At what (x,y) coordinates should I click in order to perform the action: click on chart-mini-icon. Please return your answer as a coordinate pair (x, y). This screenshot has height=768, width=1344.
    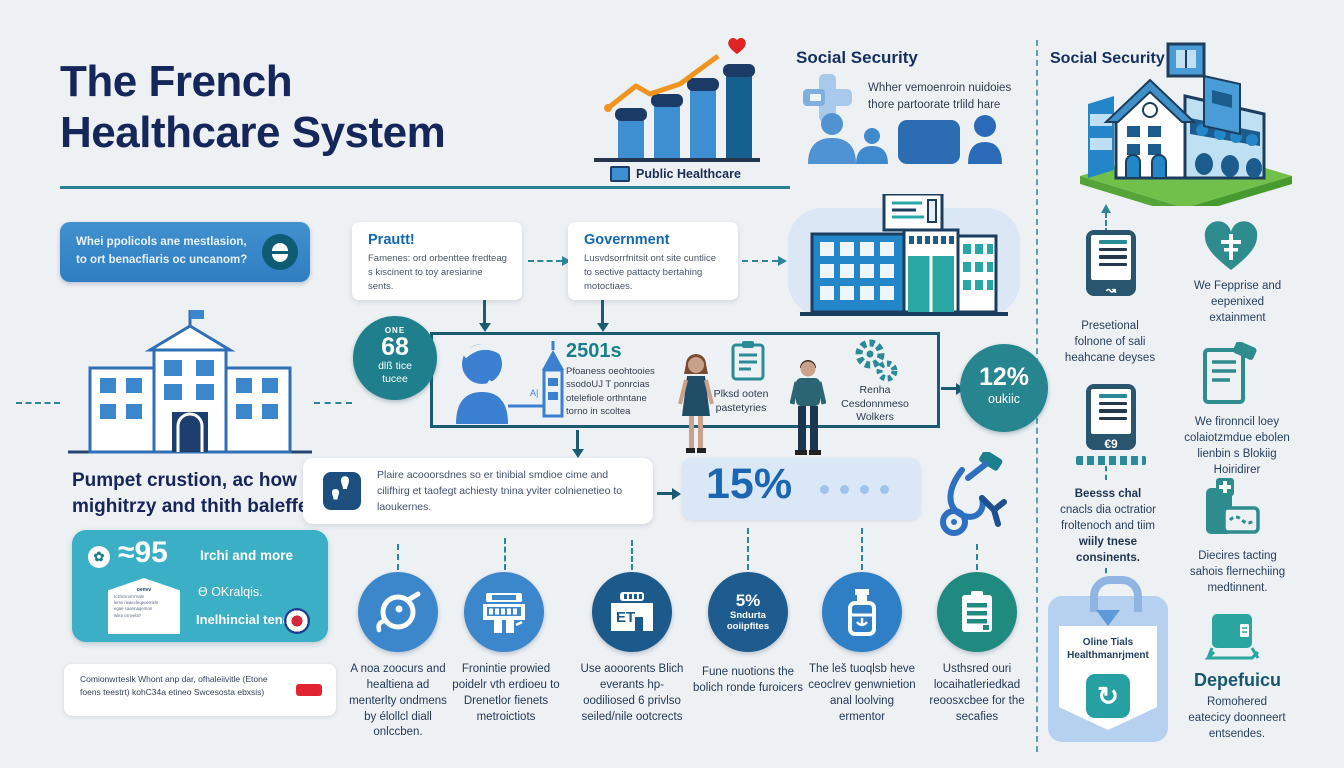
    Looking at the image, I should click on (620, 174).